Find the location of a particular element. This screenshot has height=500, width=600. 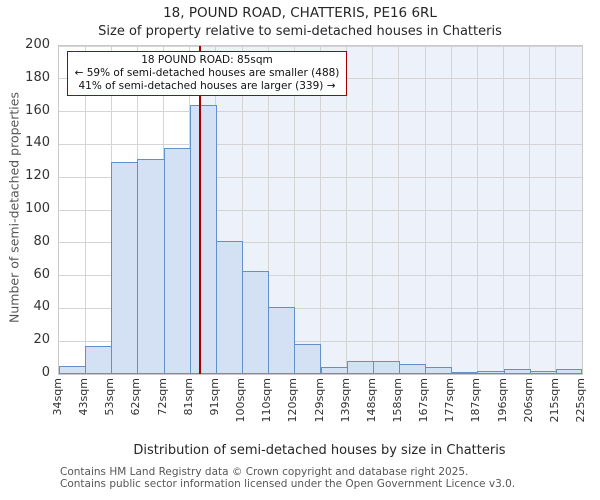

x-tick-label: 72sqm is located at coordinates (162, 398).